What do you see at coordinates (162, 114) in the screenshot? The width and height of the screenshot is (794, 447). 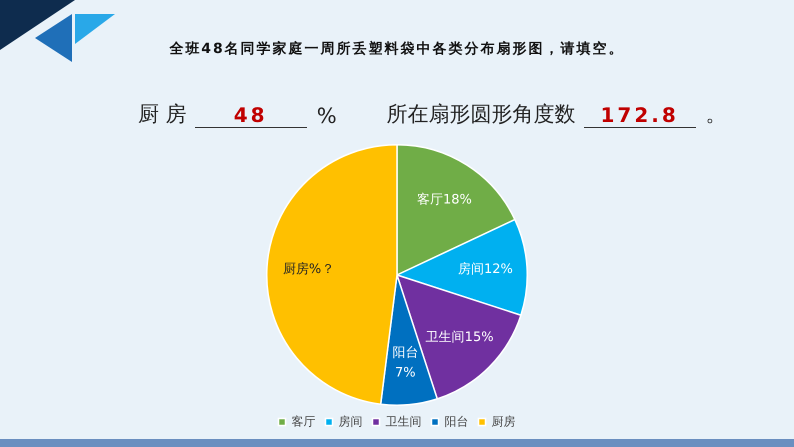 I see `text: 厨 房` at bounding box center [162, 114].